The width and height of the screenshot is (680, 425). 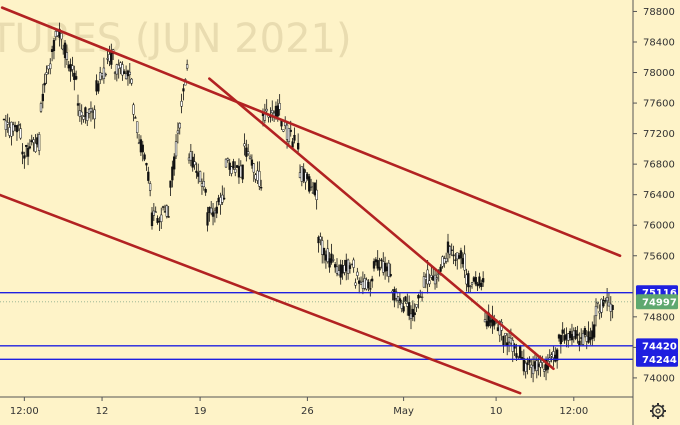 I want to click on price-badge: 74244, so click(x=657, y=359).